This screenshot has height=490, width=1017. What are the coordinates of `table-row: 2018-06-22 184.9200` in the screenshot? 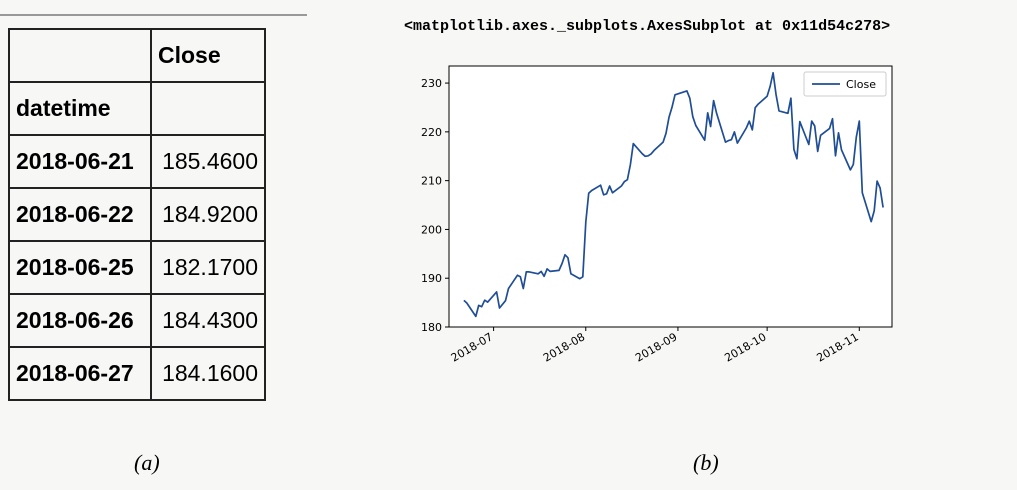 It's located at (137, 214).